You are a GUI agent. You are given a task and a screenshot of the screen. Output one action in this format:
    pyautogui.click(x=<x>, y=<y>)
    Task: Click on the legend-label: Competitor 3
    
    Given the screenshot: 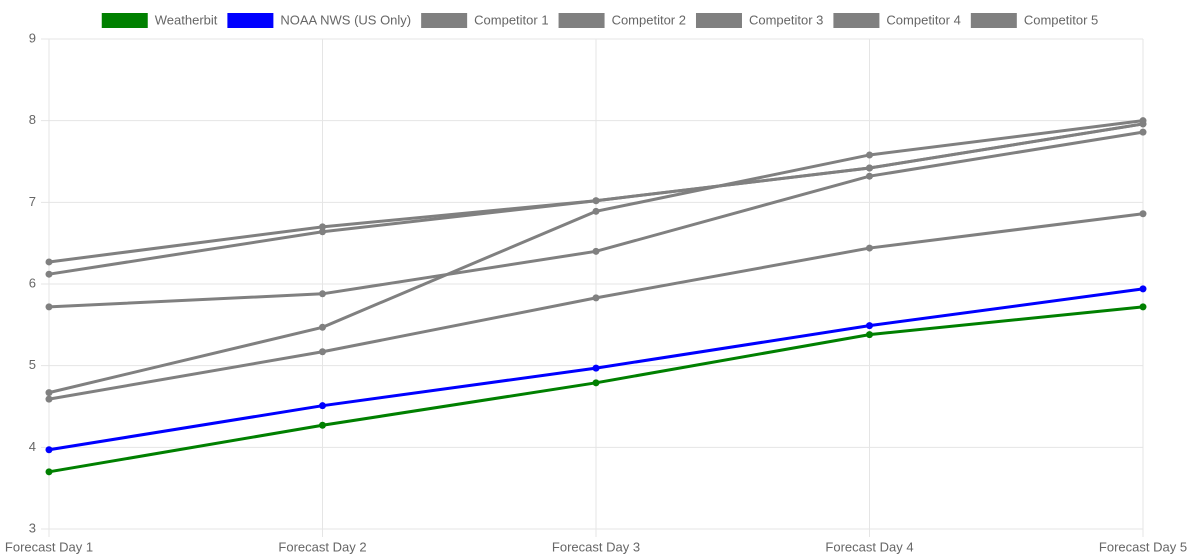 What is the action you would take?
    pyautogui.click(x=786, y=19)
    